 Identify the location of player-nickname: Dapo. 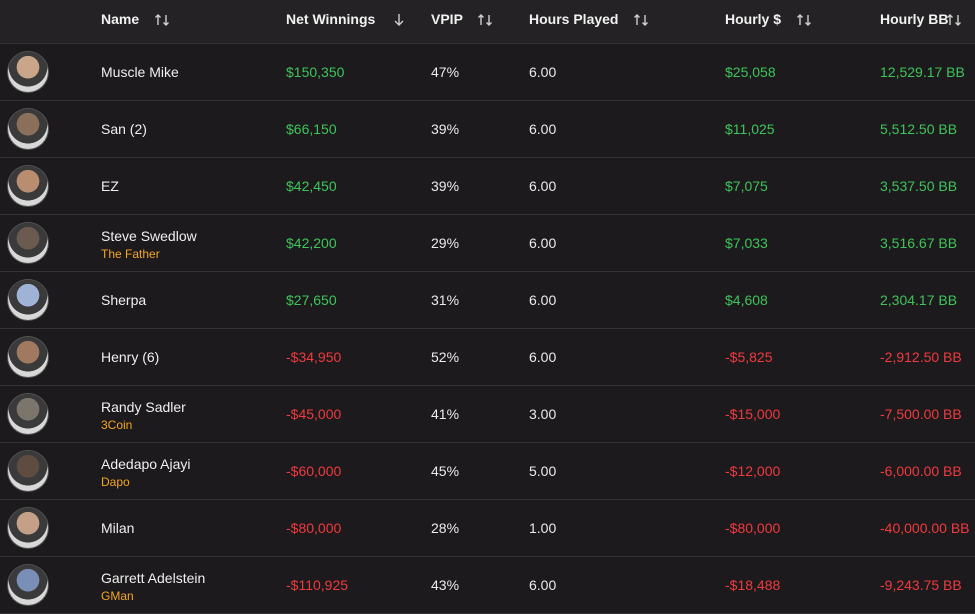
(115, 482).